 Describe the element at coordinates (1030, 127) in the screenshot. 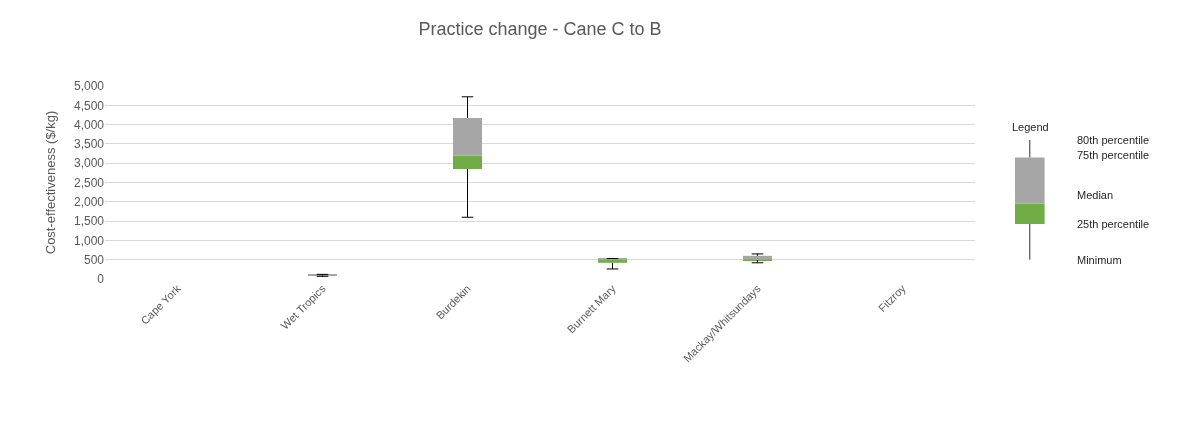

I see `text: Legend` at that location.